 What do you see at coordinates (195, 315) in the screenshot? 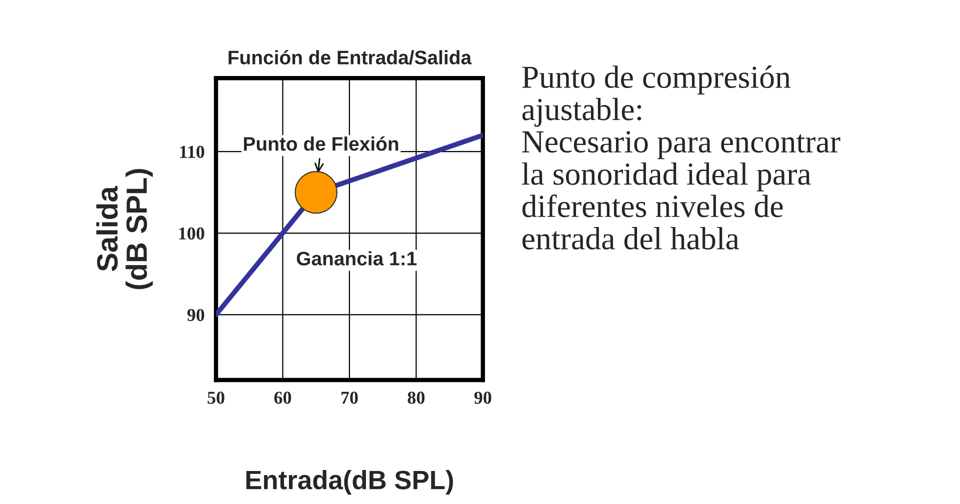
I see `y-tick-label: 90` at bounding box center [195, 315].